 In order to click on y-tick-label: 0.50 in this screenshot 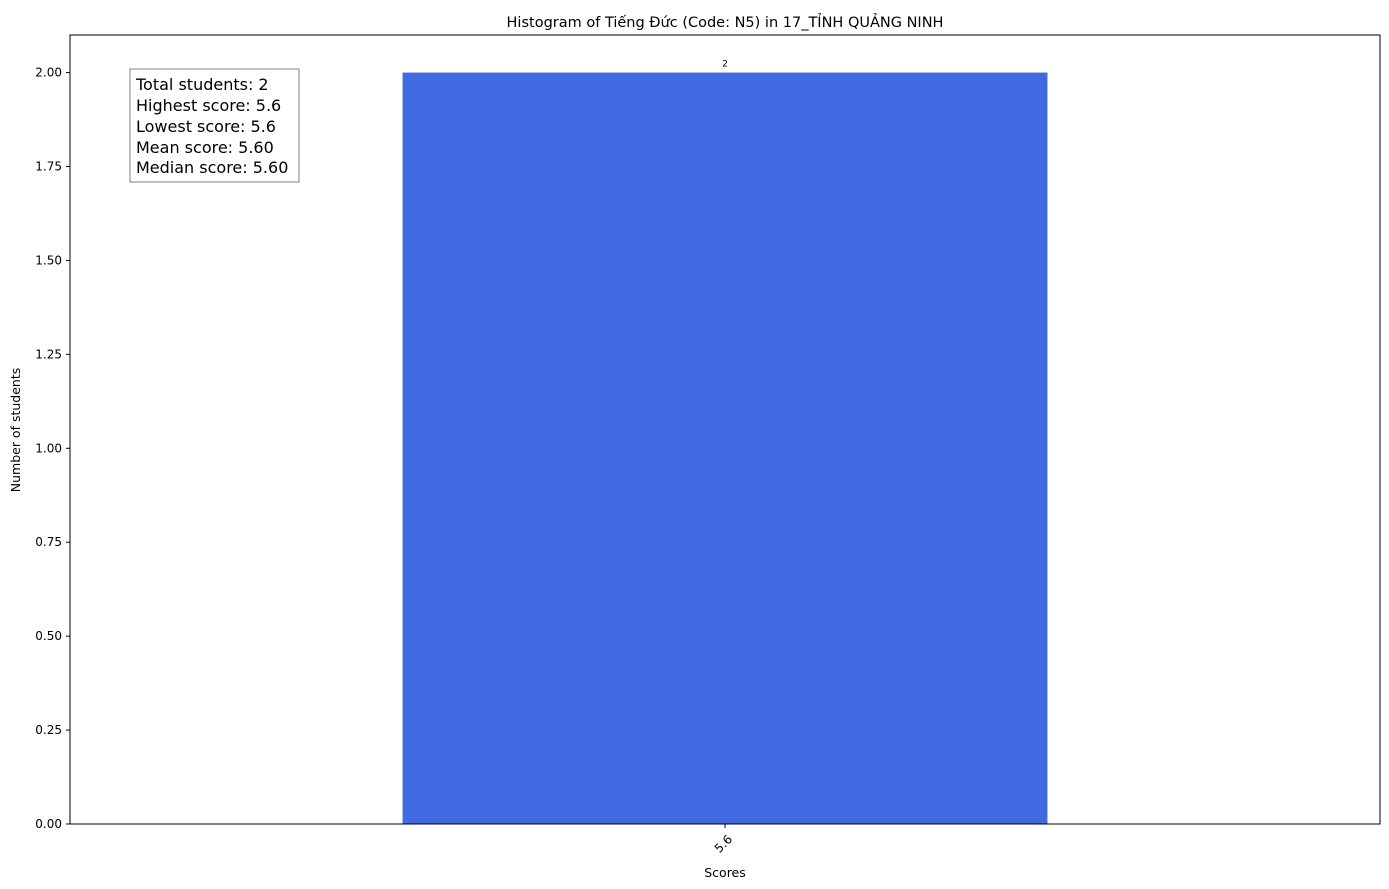, I will do `click(48, 636)`.